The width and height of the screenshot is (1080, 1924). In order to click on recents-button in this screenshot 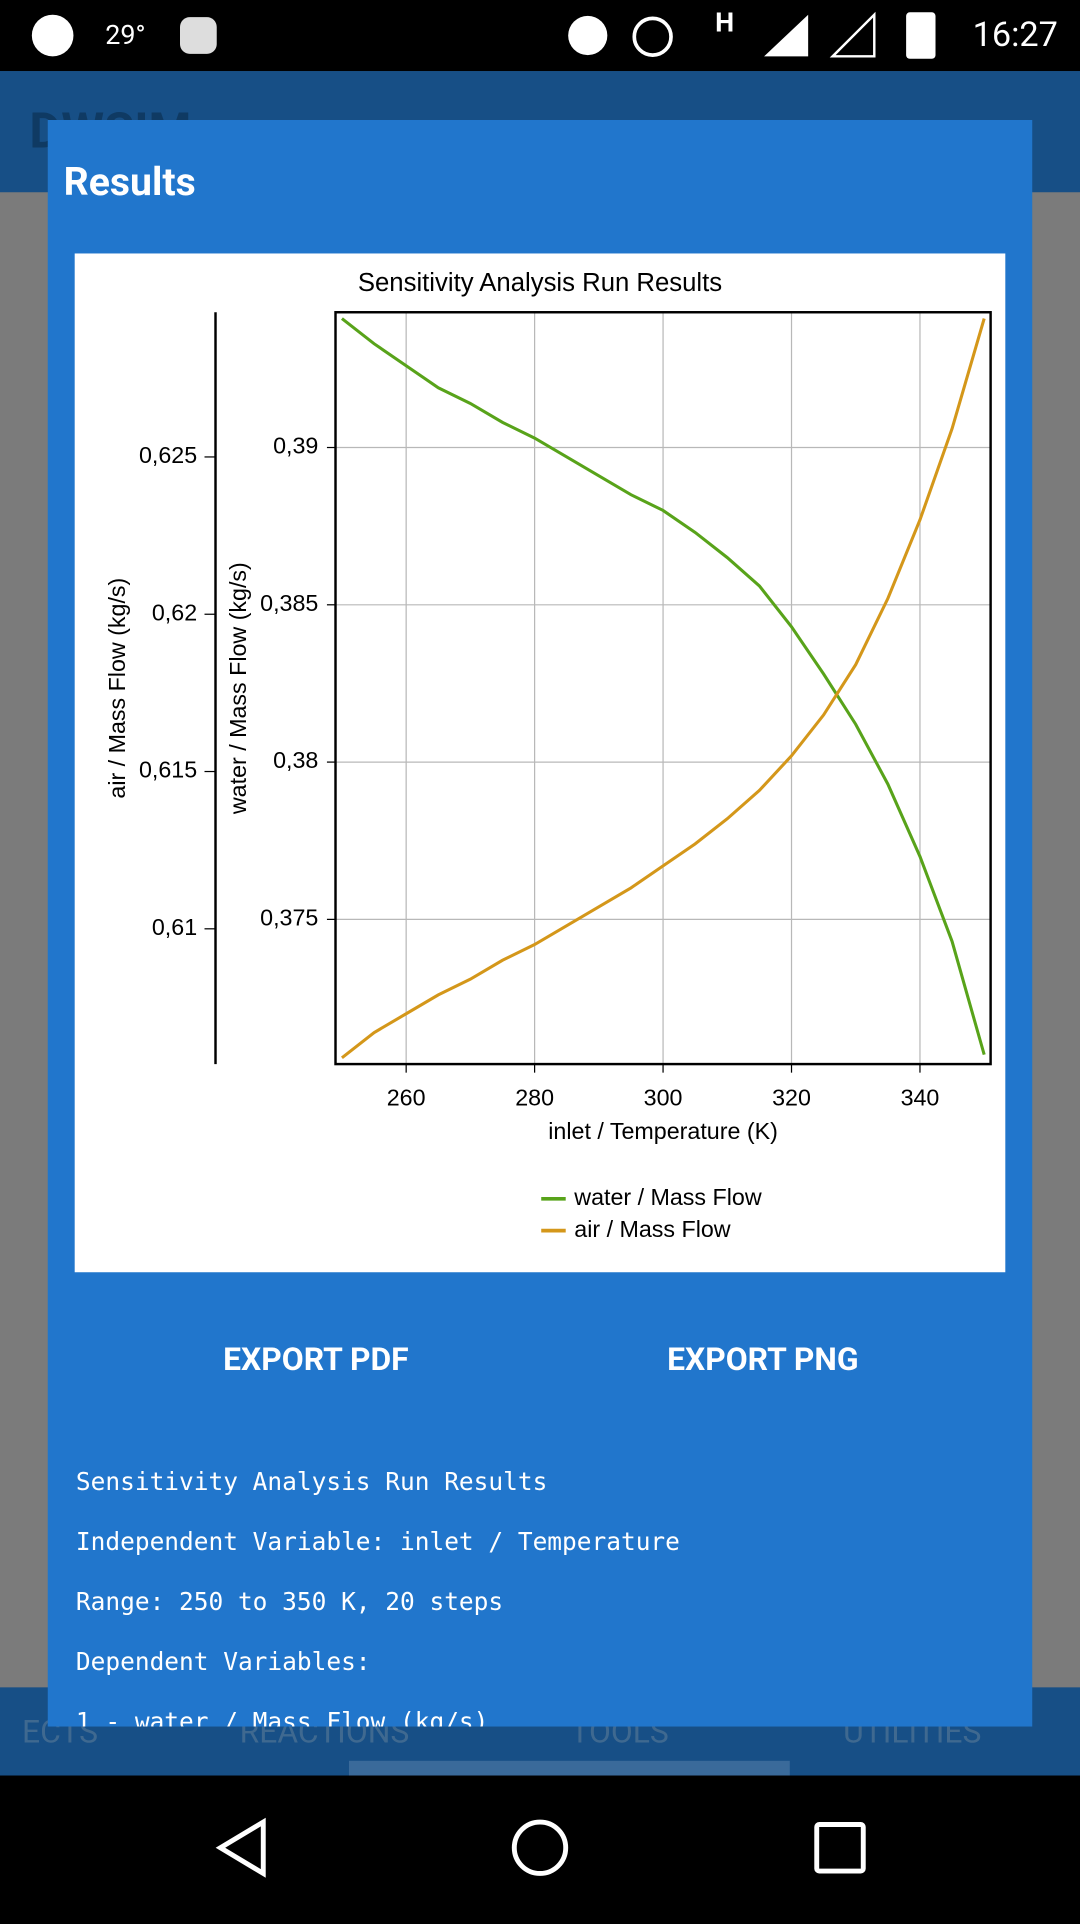, I will do `click(840, 1848)`.